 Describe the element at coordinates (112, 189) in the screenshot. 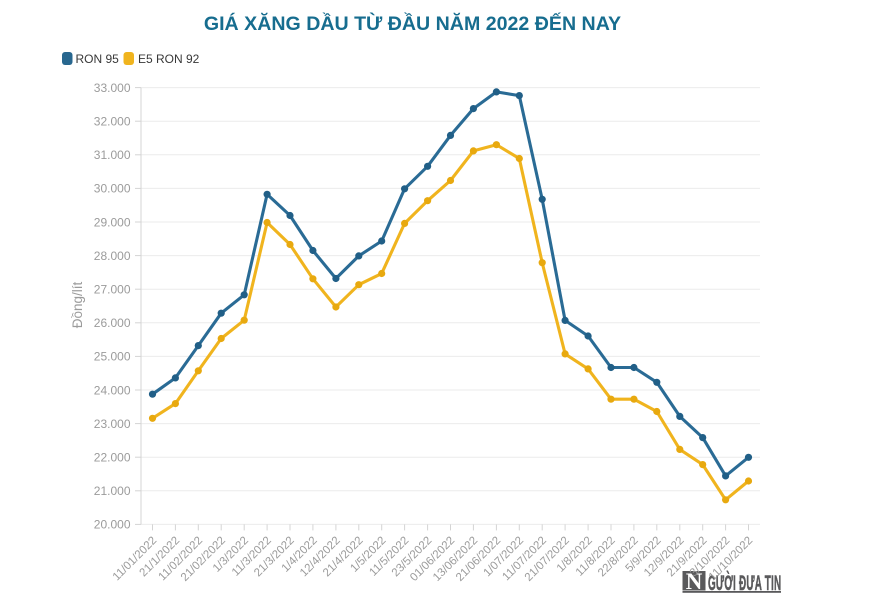

I see `svg-text: 30.000` at that location.